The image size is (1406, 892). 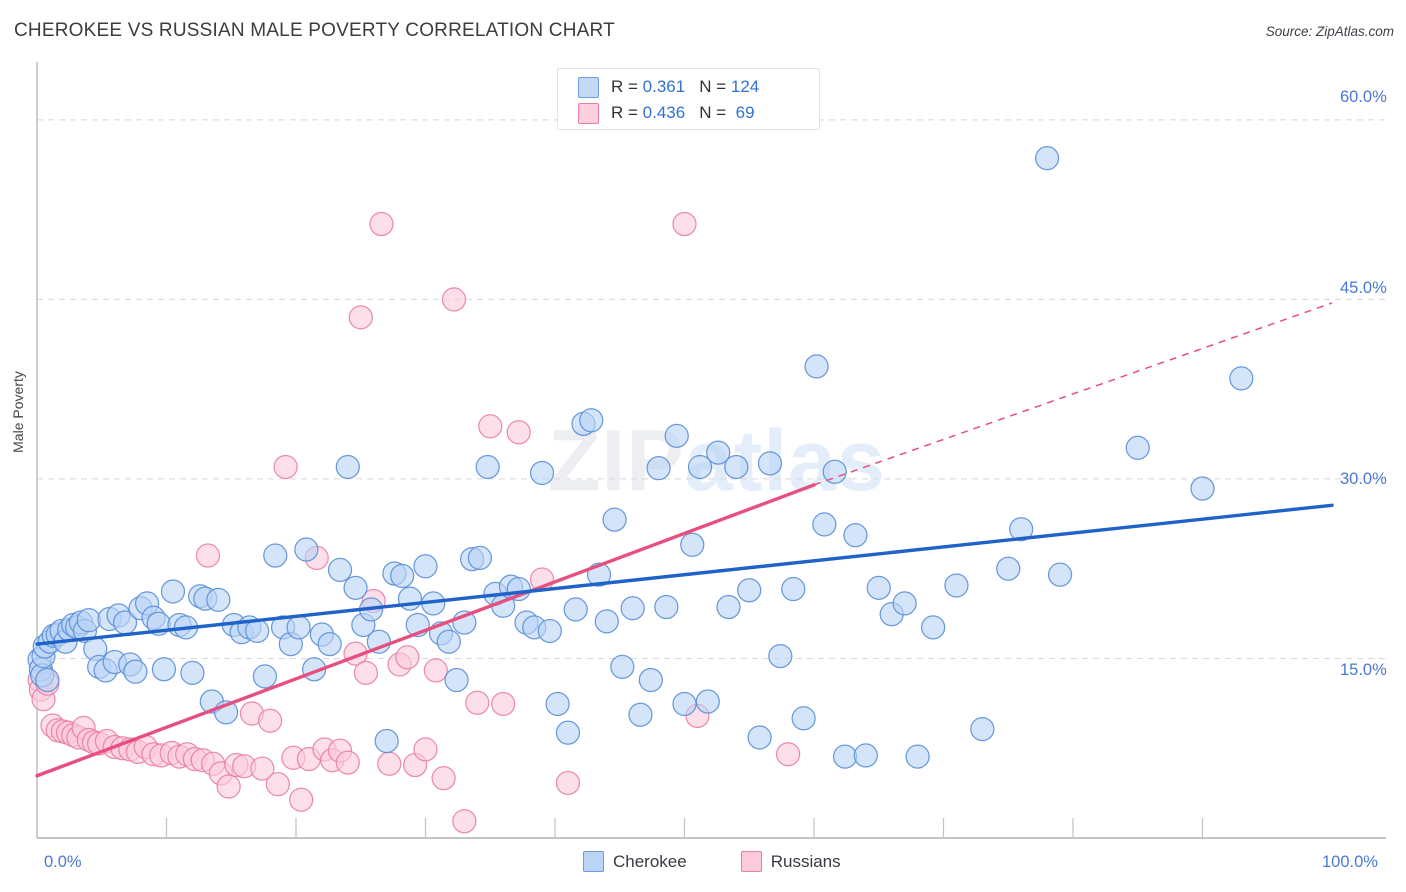 What do you see at coordinates (63, 862) in the screenshot?
I see `x-tick-min: 0.0%` at bounding box center [63, 862].